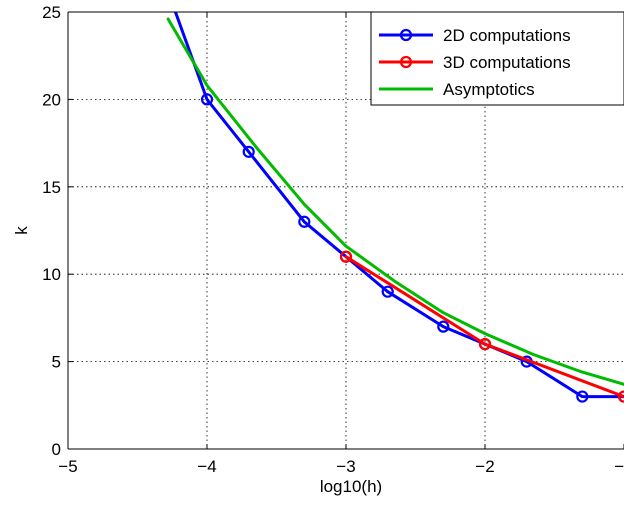 The height and width of the screenshot is (515, 624). What do you see at coordinates (206, 466) in the screenshot?
I see `x-tick-label: −4` at bounding box center [206, 466].